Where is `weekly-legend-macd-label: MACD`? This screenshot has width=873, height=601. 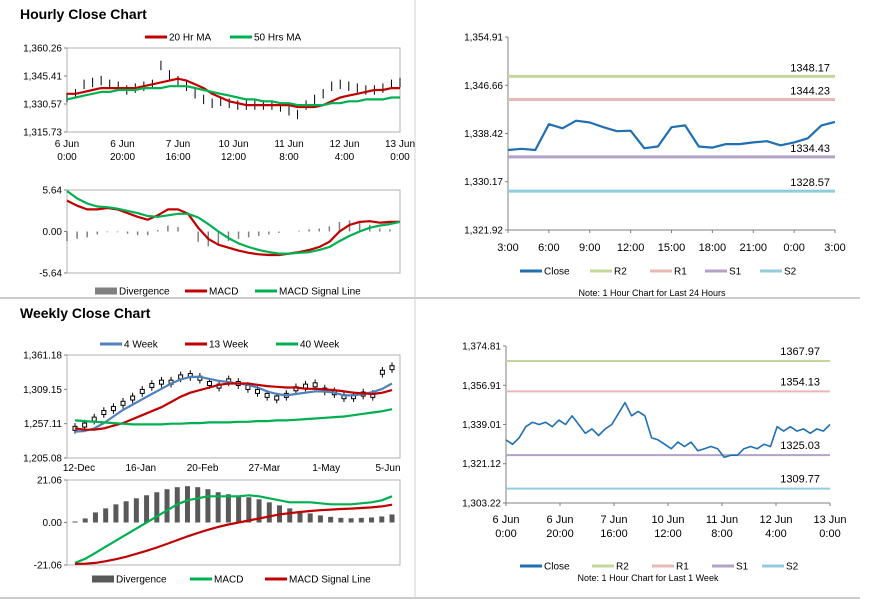 weekly-legend-macd-label: MACD is located at coordinates (228, 580).